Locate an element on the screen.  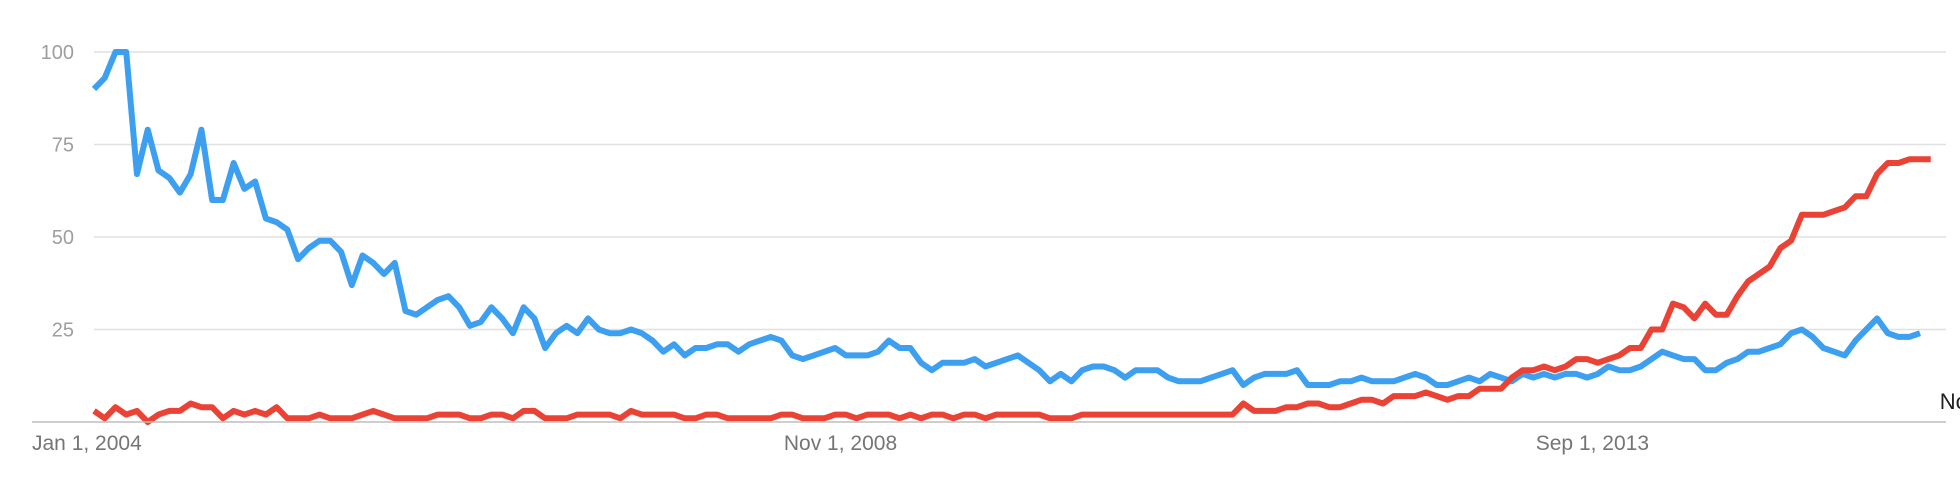
x-tick-label: Jan 1, 2004 is located at coordinates (87, 443).